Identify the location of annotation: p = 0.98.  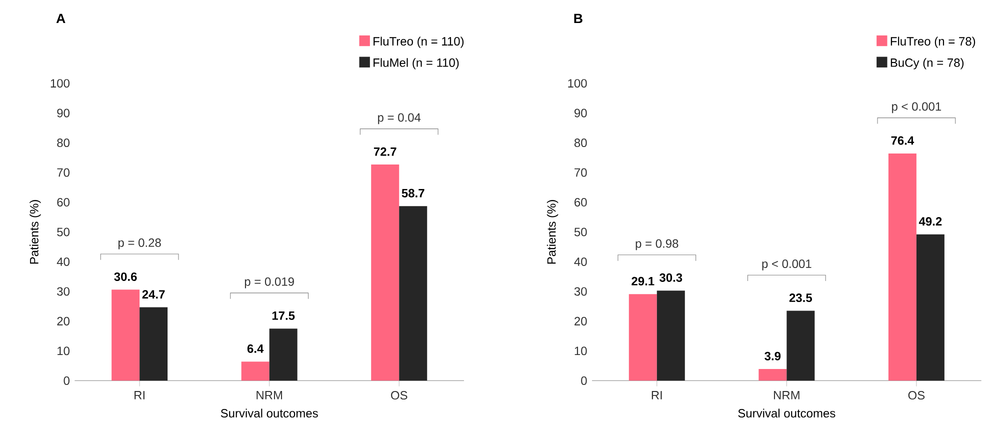
(657, 244).